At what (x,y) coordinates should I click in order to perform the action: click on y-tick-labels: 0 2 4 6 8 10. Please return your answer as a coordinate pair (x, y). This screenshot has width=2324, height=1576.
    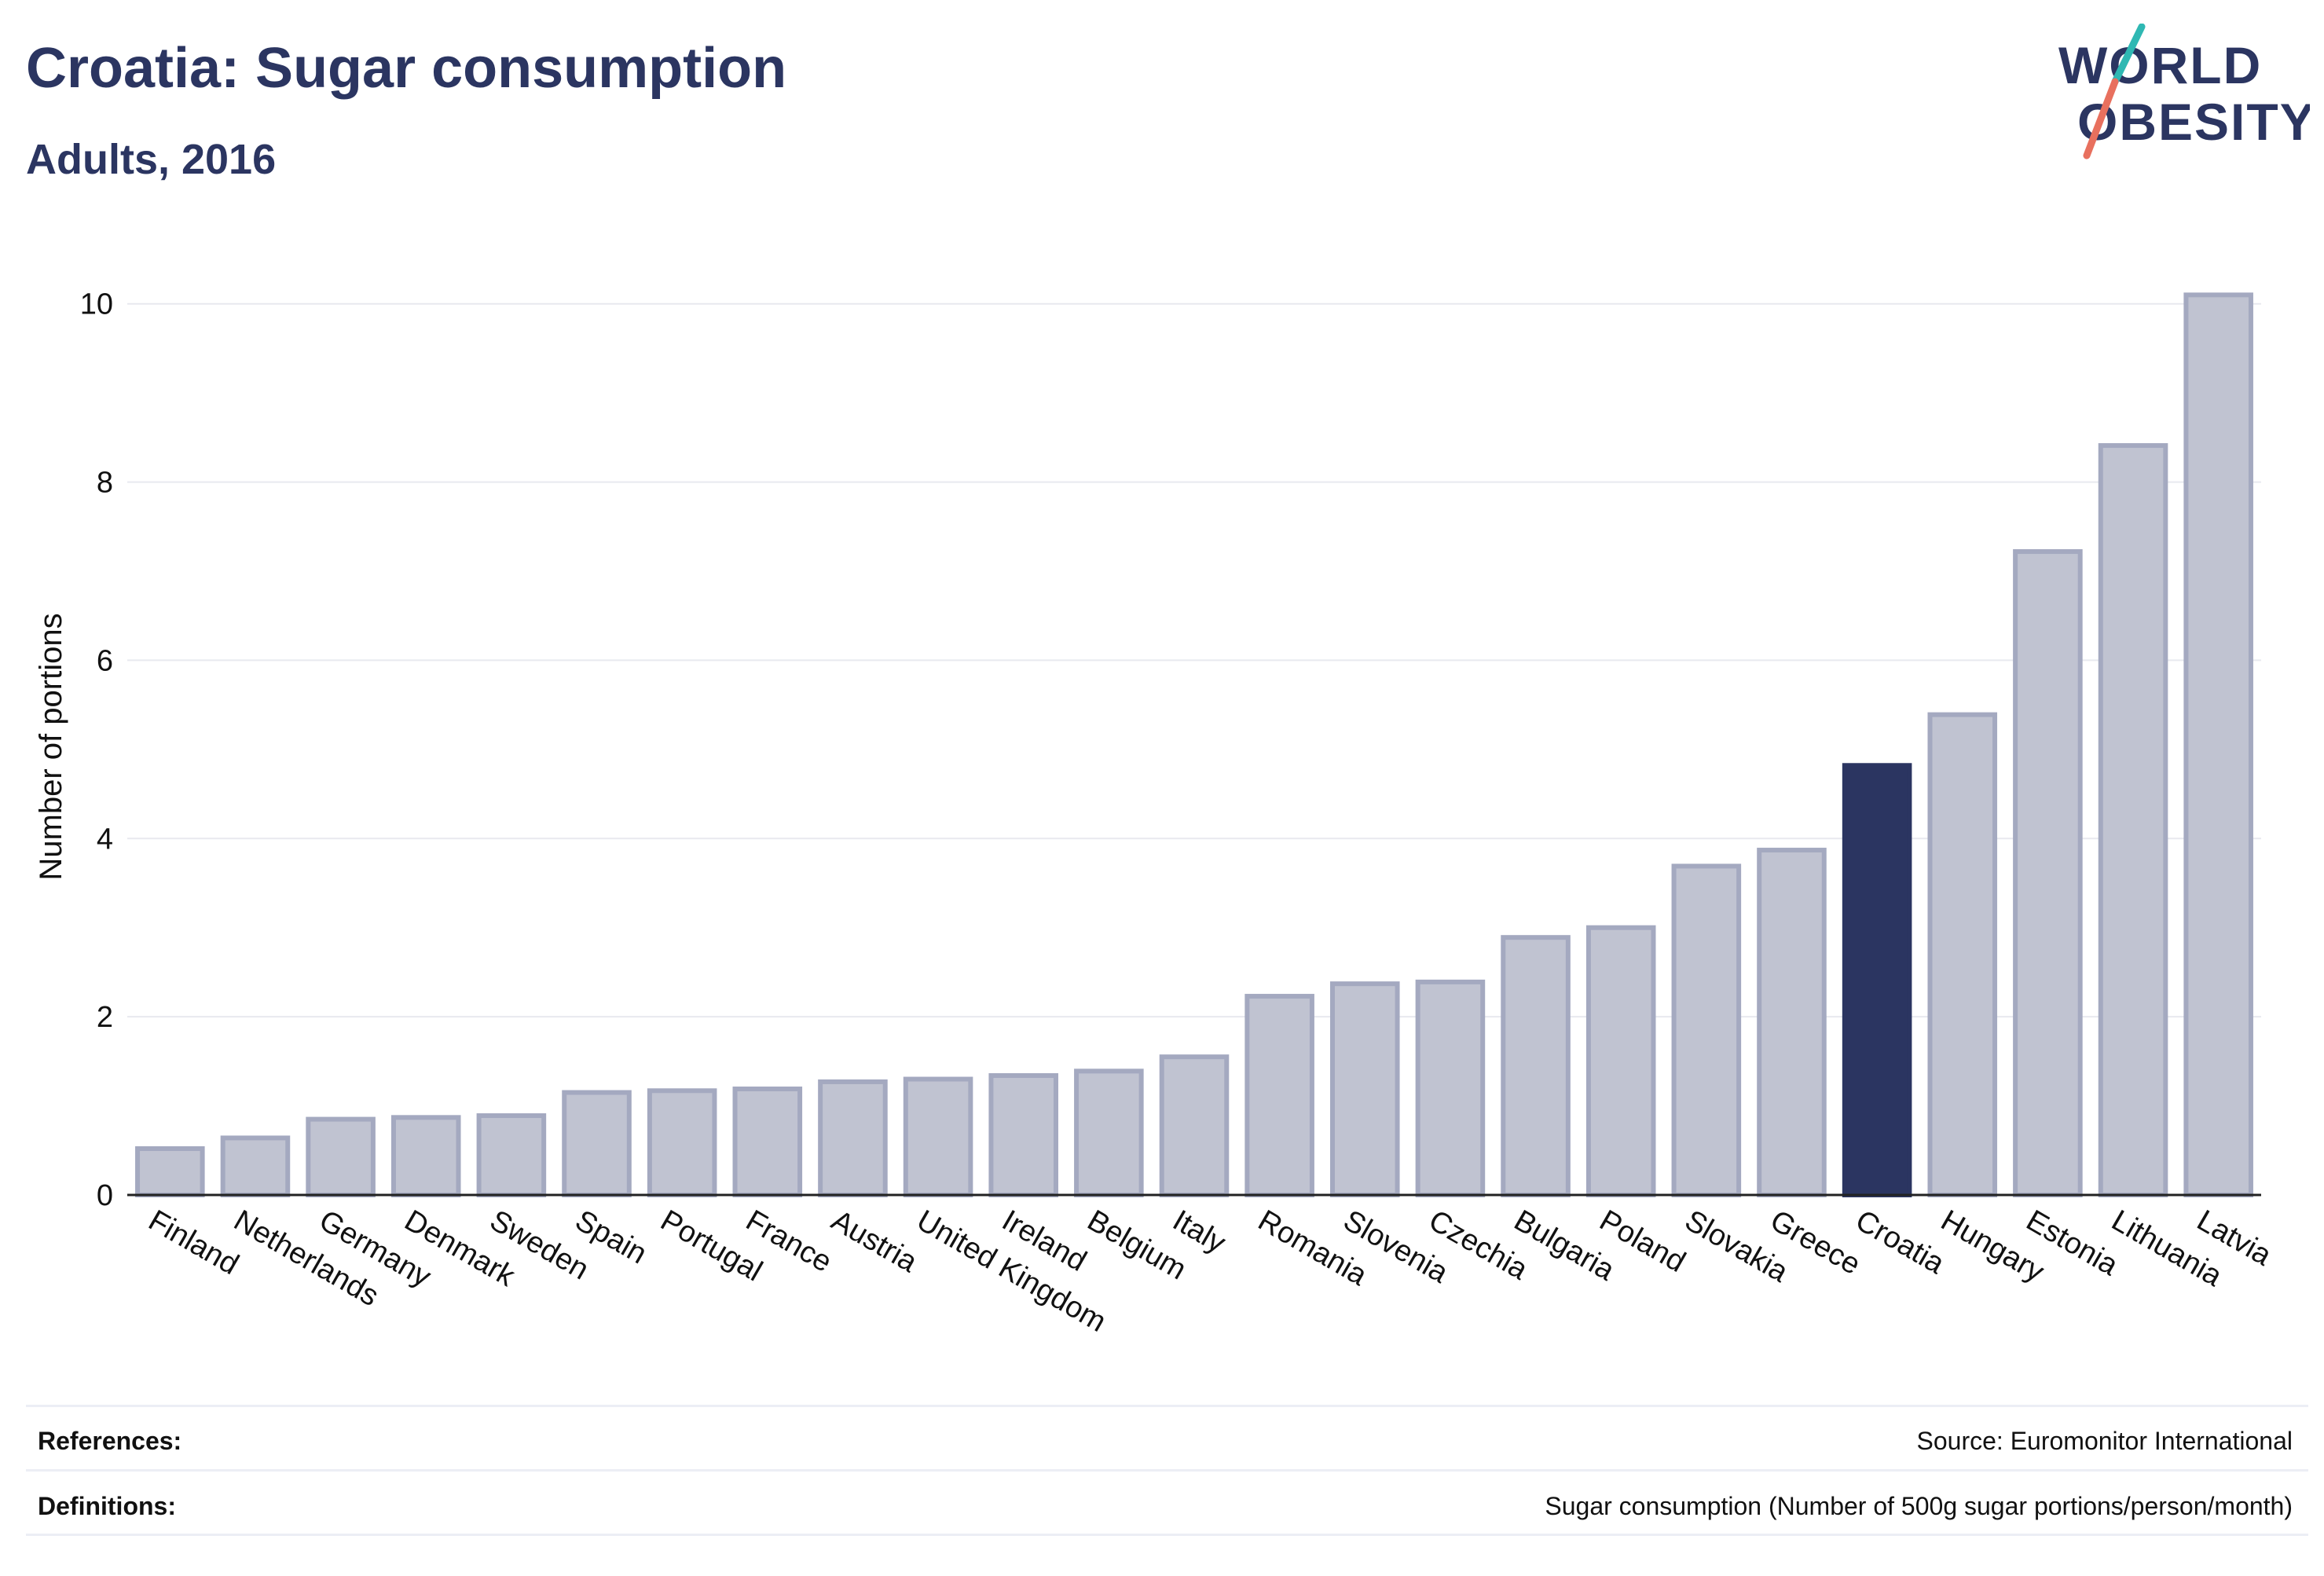
    Looking at the image, I should click on (96, 750).